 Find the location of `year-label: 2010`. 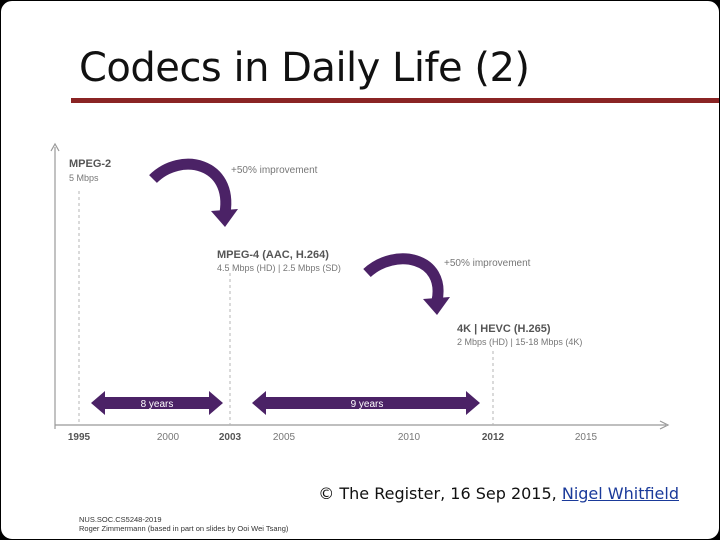

year-label: 2010 is located at coordinates (409, 437).